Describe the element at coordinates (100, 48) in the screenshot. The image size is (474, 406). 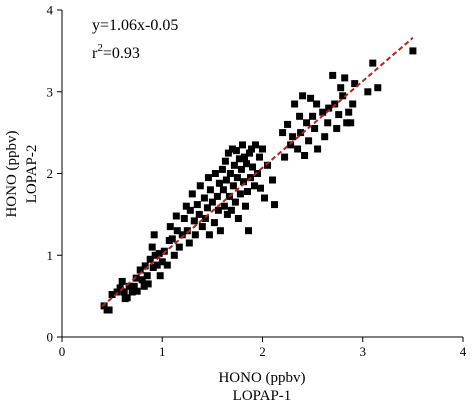
I see `r-squared-superscript: 2` at that location.